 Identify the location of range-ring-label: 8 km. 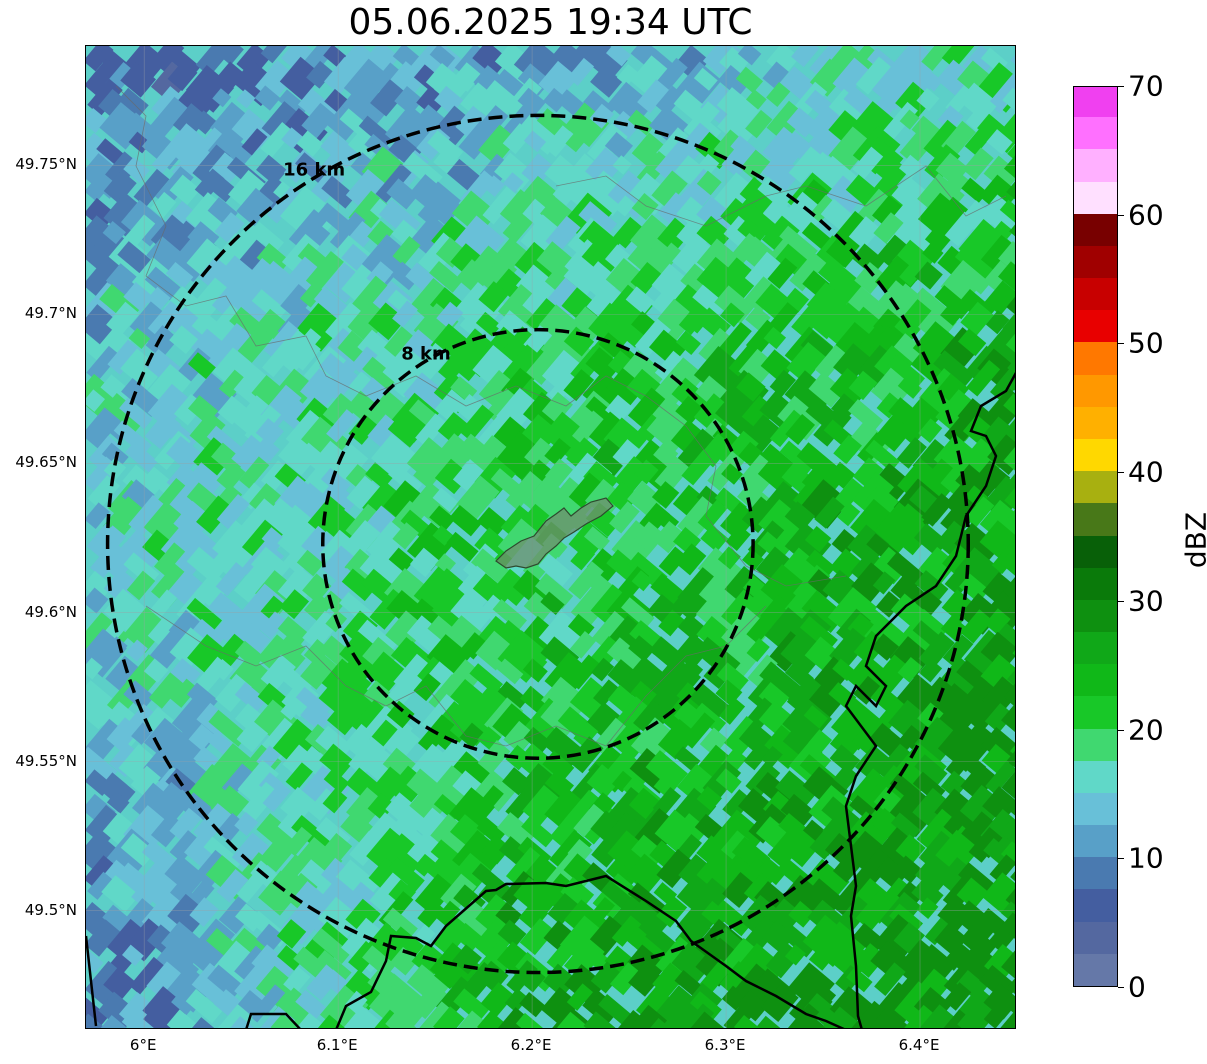
(426, 354).